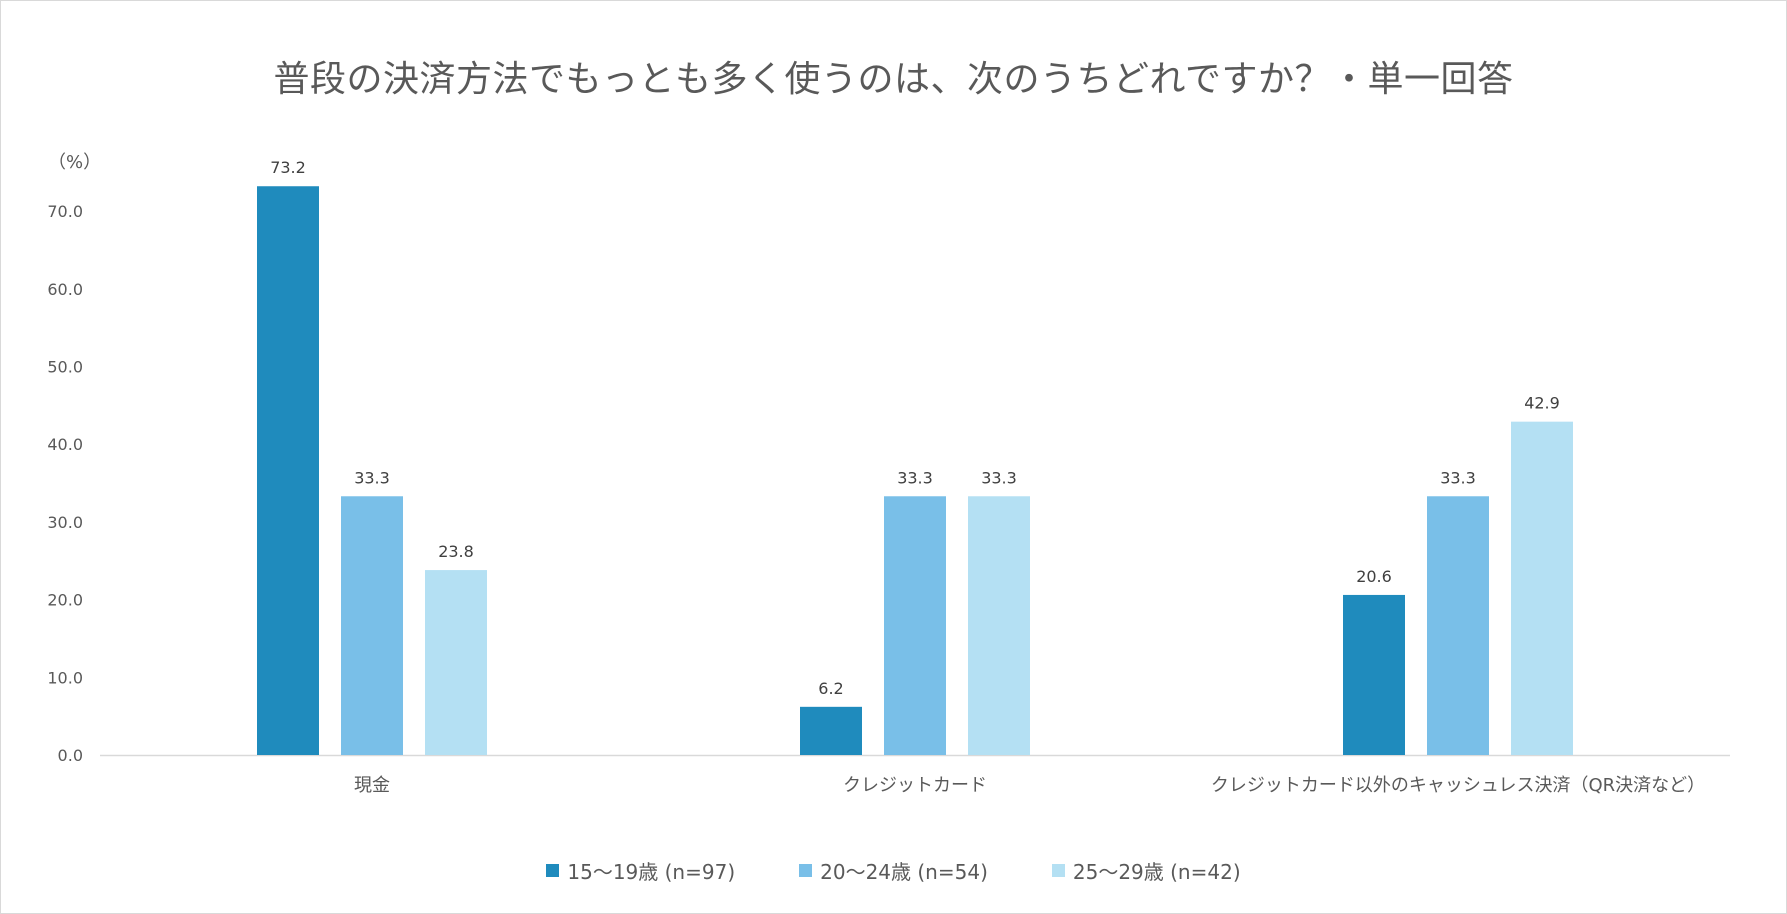 The image size is (1787, 914). I want to click on legend-label-20-24: 20～24歳 (n=54), so click(904, 872).